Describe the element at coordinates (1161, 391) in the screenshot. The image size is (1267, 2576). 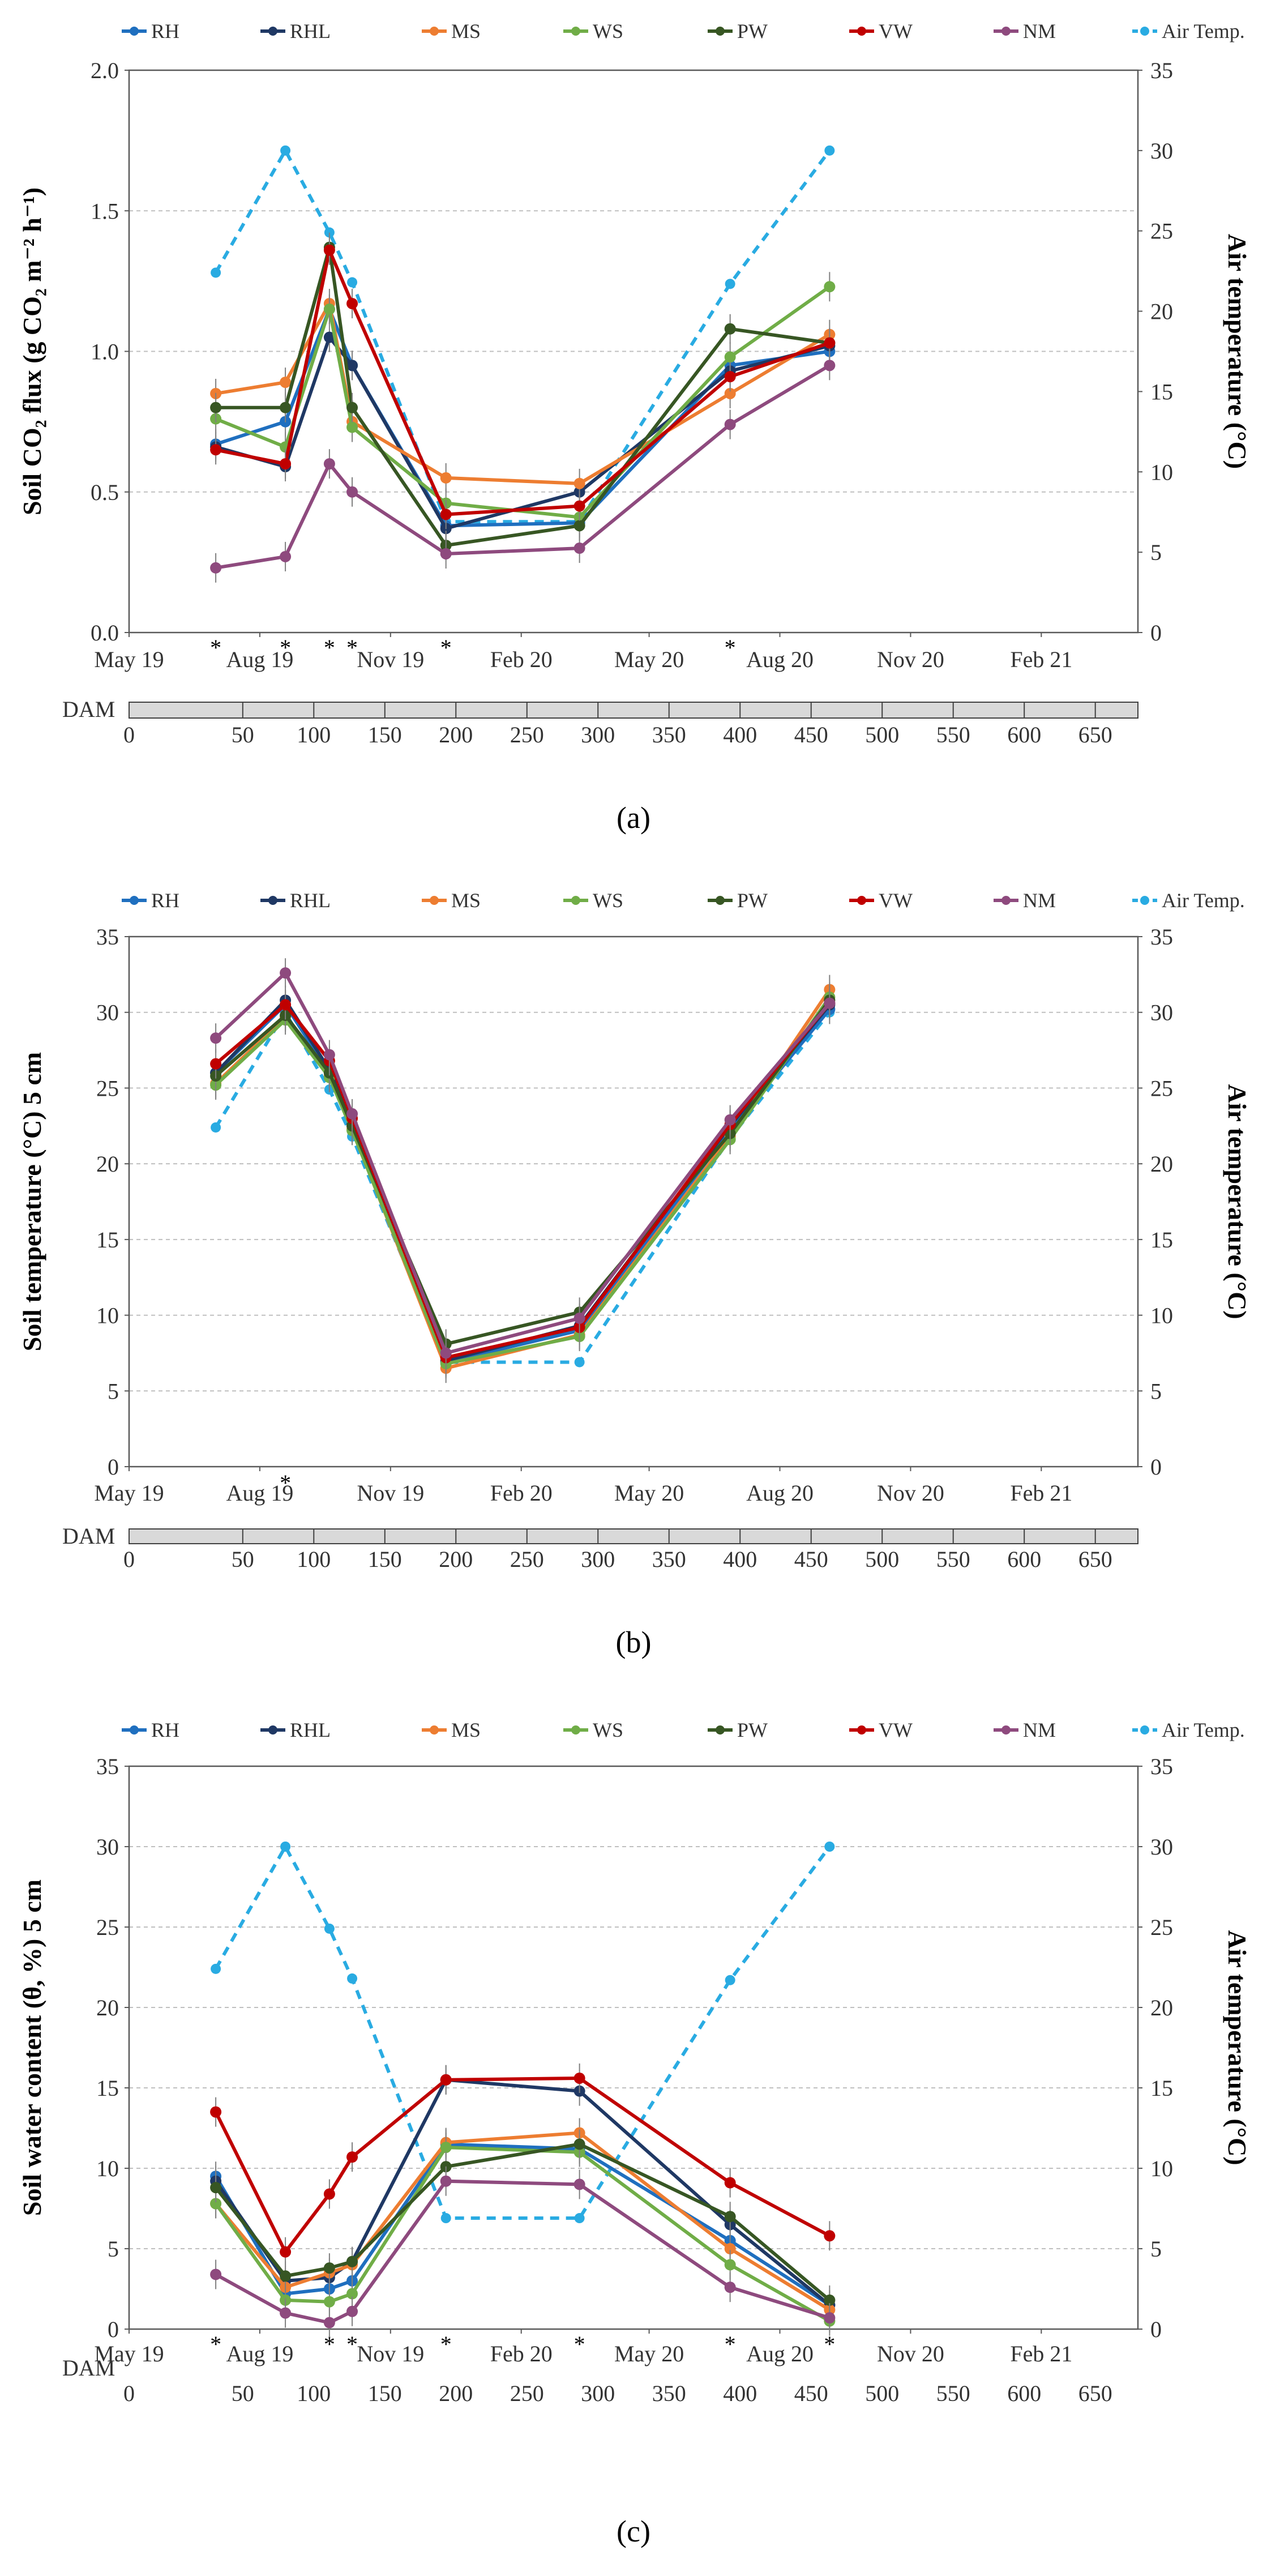
I see `y2-tick-label: 15` at that location.